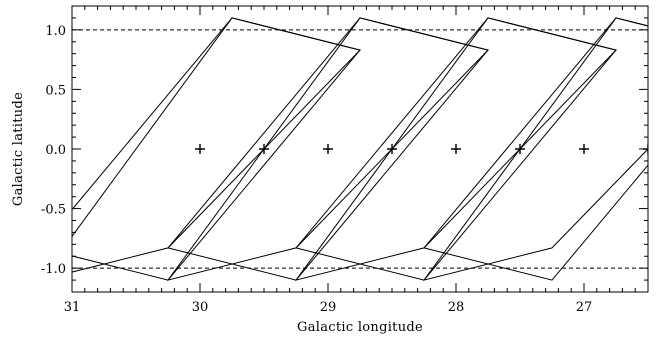 The width and height of the screenshot is (659, 341). What do you see at coordinates (360, 327) in the screenshot?
I see `x-axis-label: Galactic longitude` at bounding box center [360, 327].